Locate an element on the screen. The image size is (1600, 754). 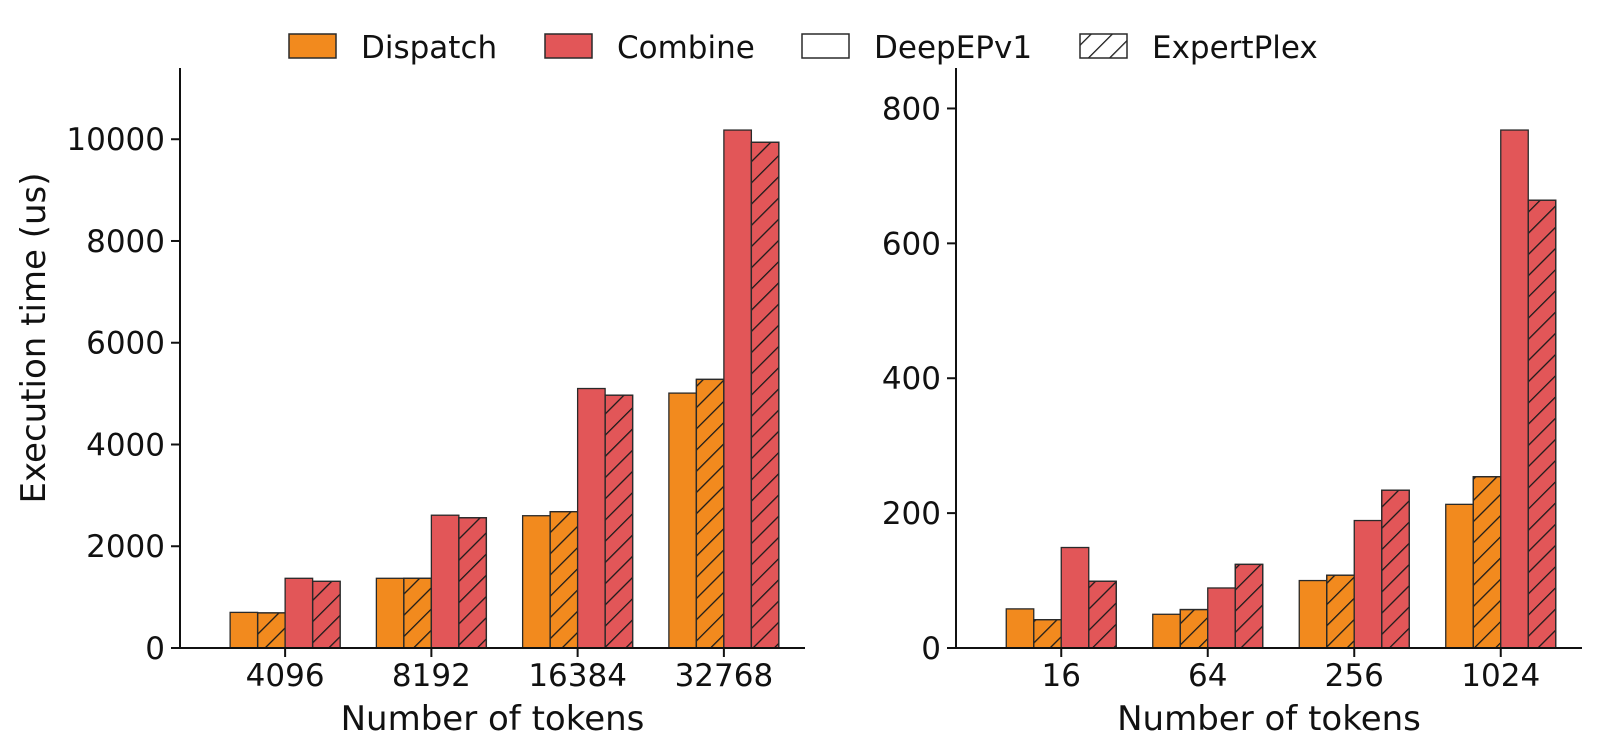
legend-swatch-expertplex is located at coordinates (1103, 46).